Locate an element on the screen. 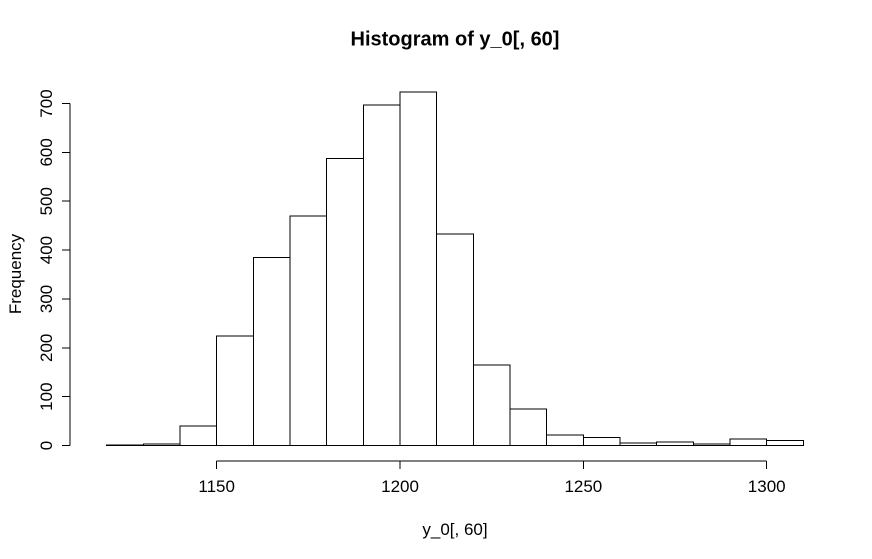 The width and height of the screenshot is (872, 559). x-tick-label: 1250 is located at coordinates (583, 486).